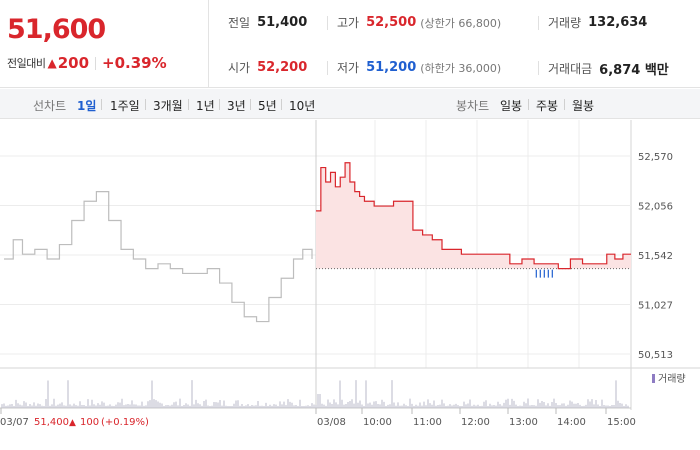  Describe the element at coordinates (391, 22) in the screenshot. I see `stat-value: 52,500` at that location.